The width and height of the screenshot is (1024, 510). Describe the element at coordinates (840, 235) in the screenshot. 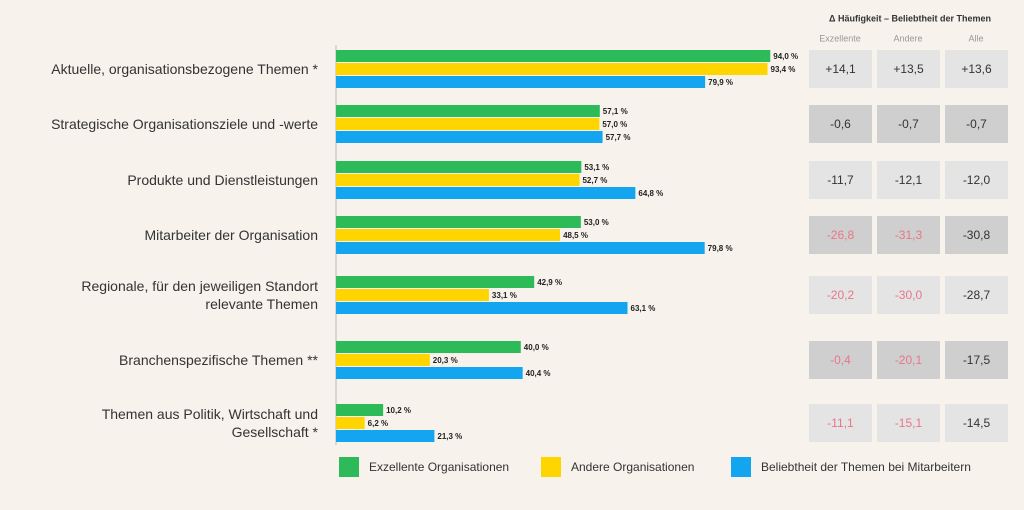

I see `table-cell: -26,8` at that location.